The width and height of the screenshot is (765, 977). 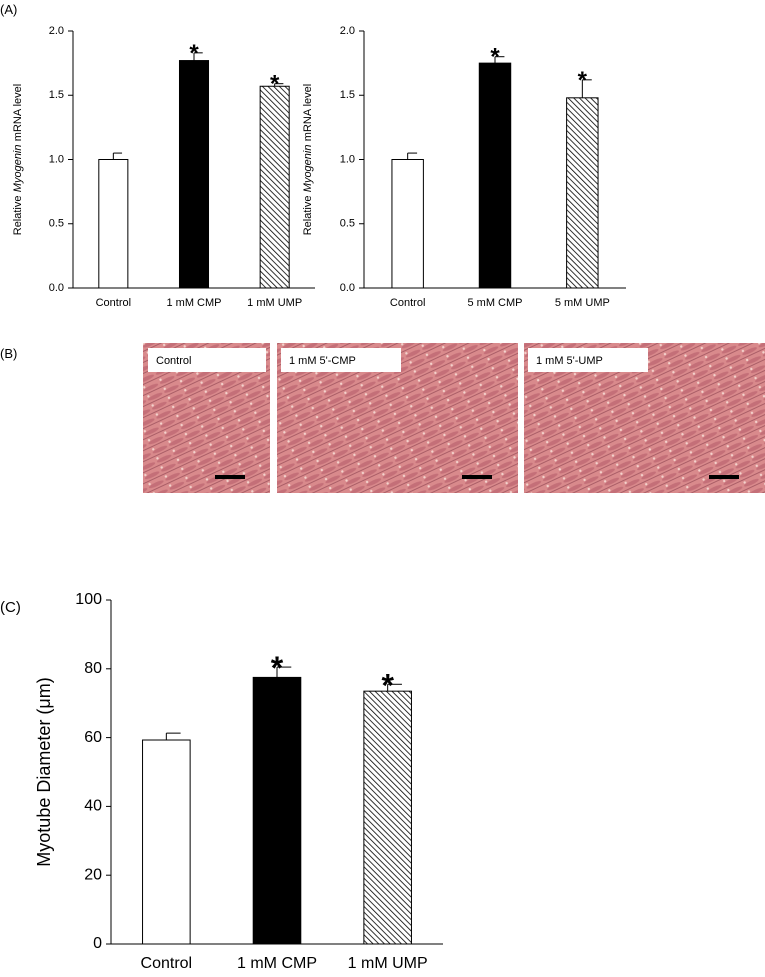 I want to click on panel-label: (A), so click(x=8, y=9).